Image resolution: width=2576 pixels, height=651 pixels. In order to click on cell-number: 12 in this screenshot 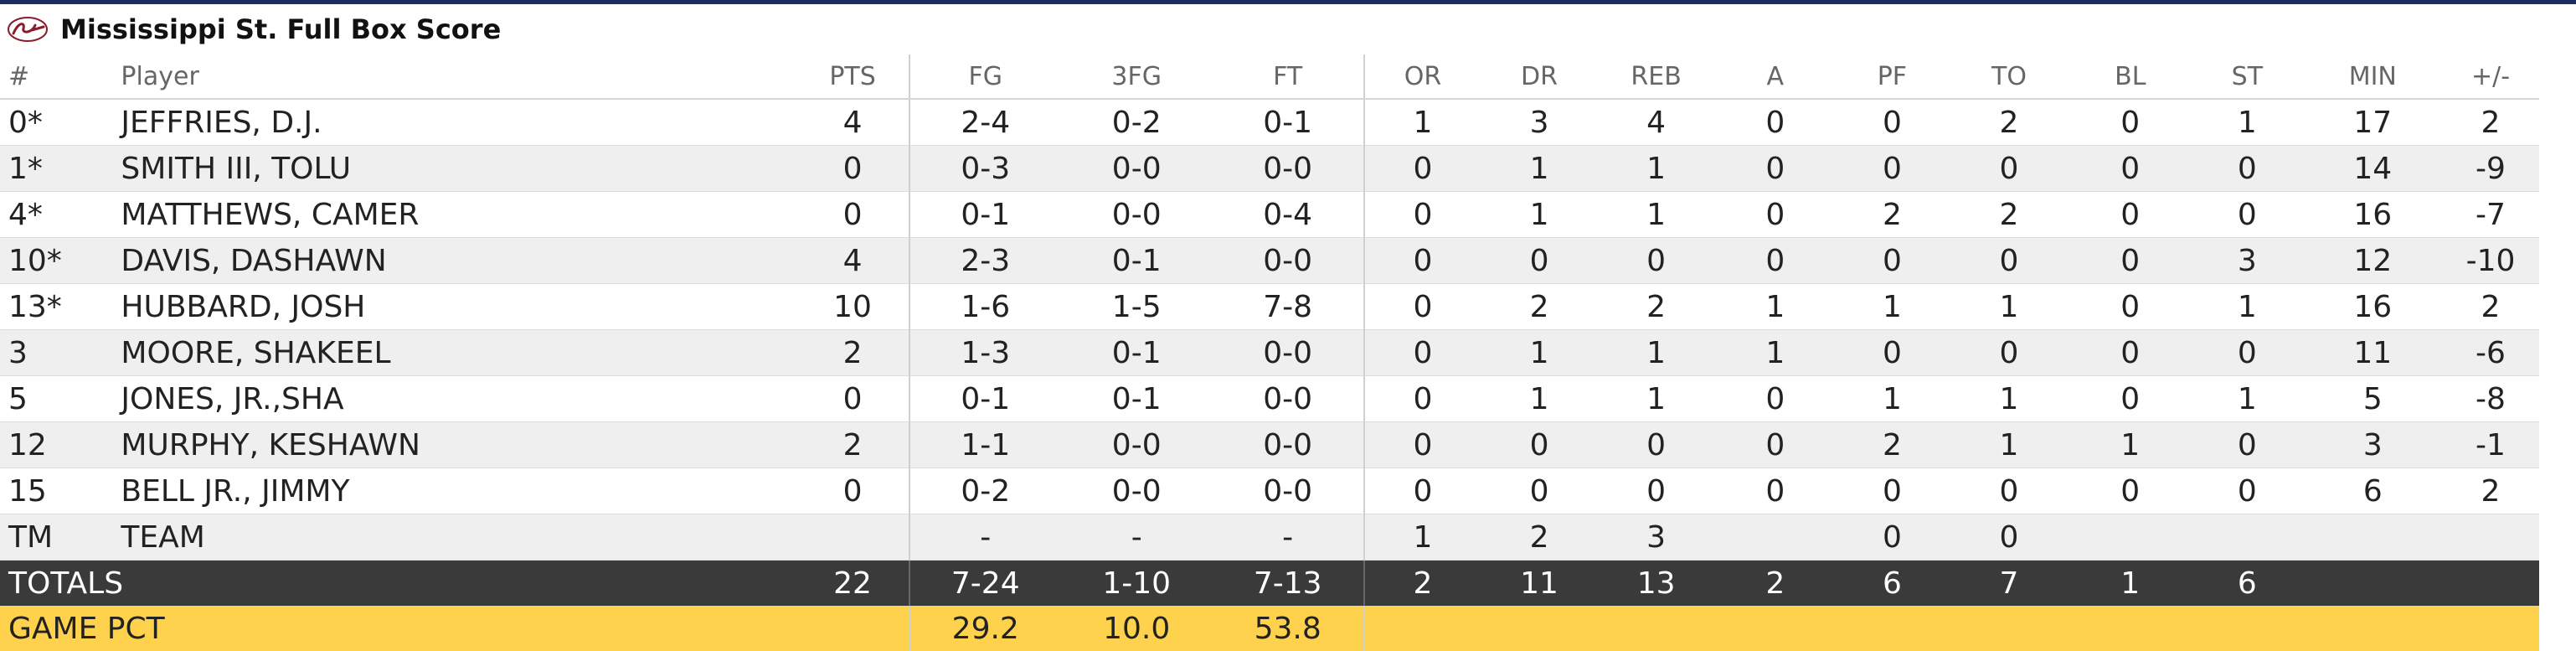, I will do `click(57, 444)`.